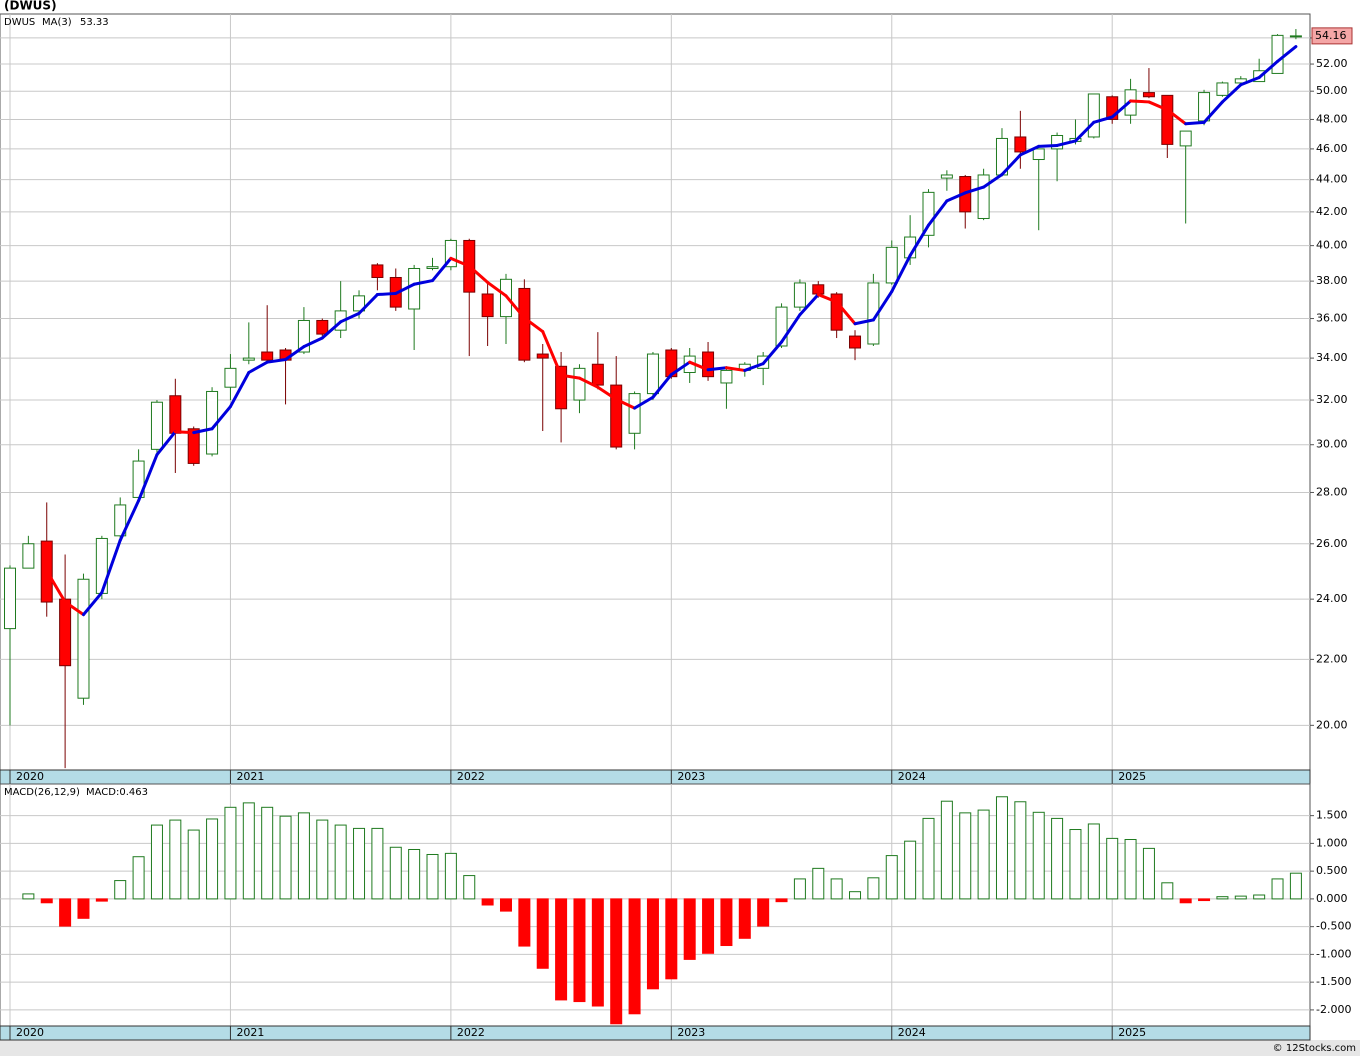 The image size is (1360, 1056). I want to click on legend-ma-value: 53.33, so click(94, 22).